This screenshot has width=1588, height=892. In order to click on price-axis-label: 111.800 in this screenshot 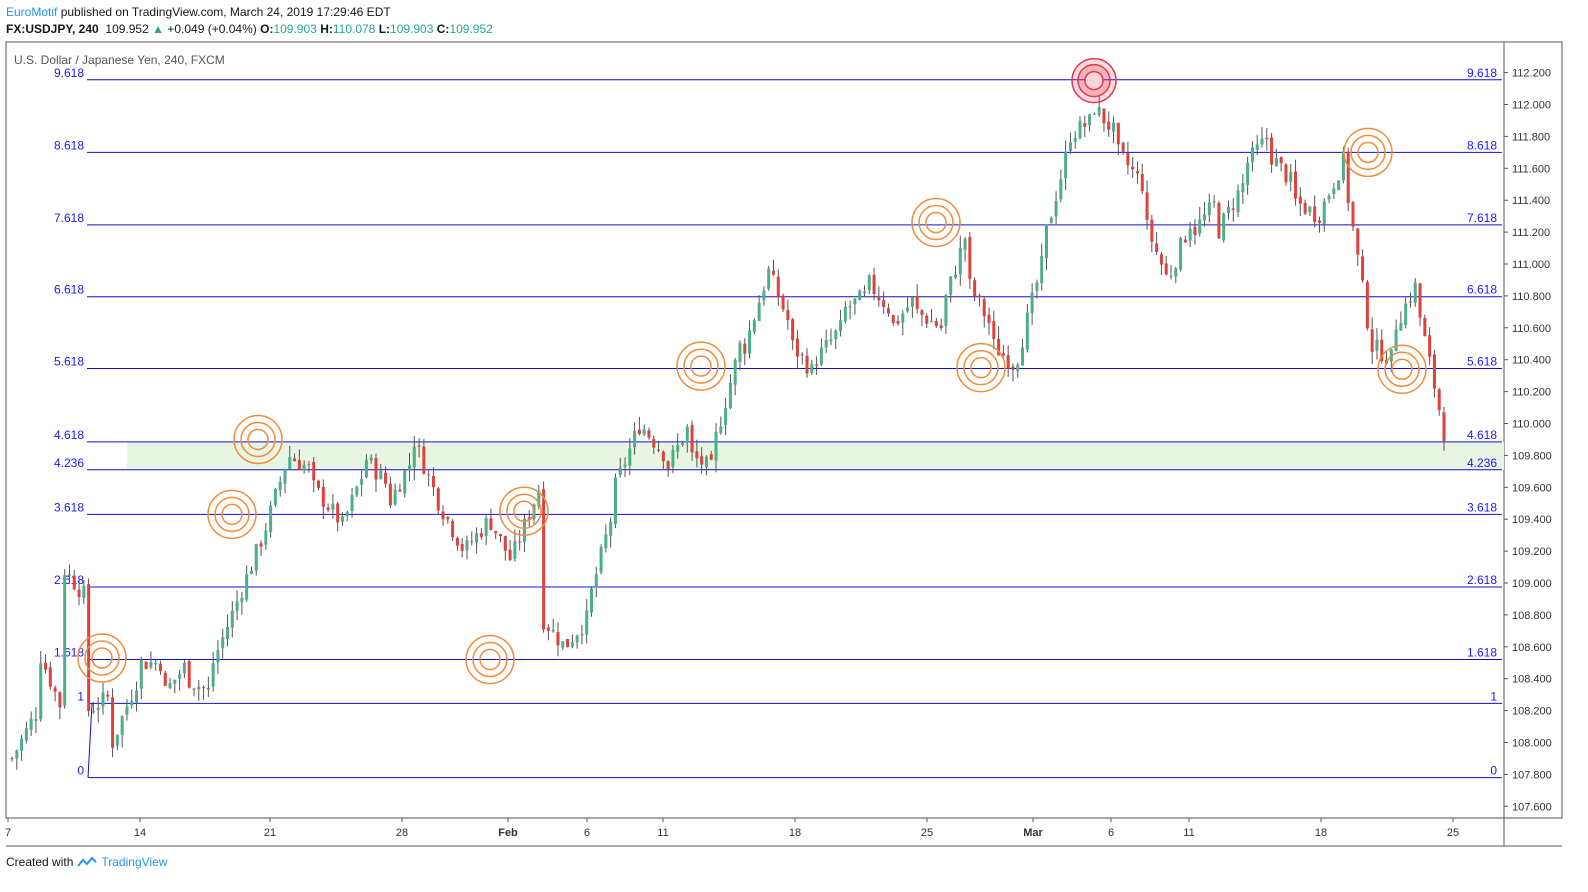, I will do `click(1531, 137)`.